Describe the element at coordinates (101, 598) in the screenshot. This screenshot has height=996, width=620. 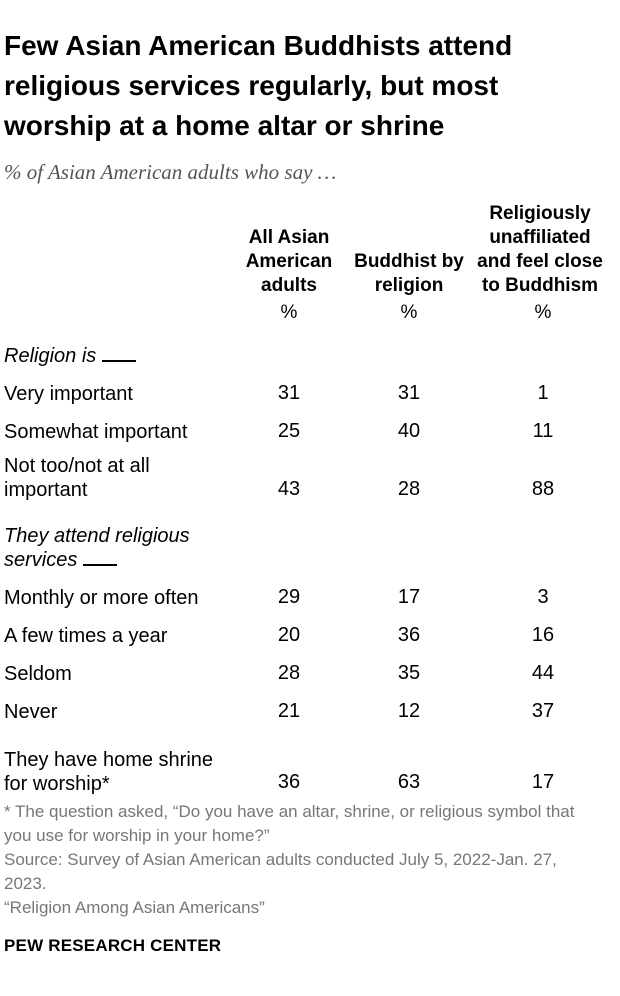
I see `row-label: Monthly or more often` at that location.